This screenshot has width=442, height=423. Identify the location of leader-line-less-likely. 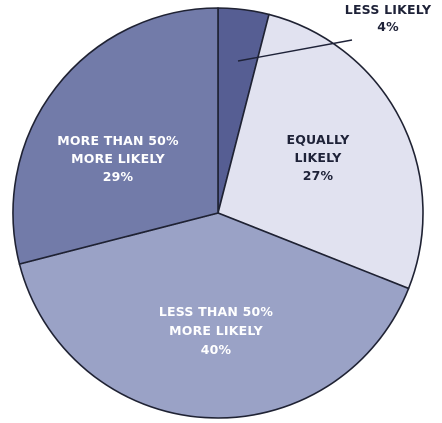
(295, 50).